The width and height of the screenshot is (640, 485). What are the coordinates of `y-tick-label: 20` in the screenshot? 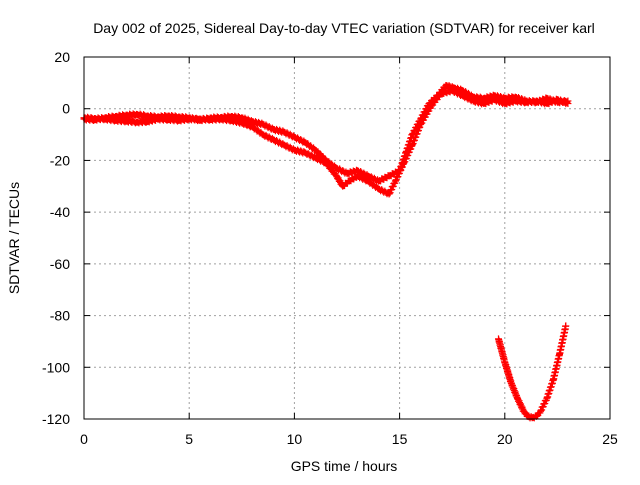 It's located at (62, 57).